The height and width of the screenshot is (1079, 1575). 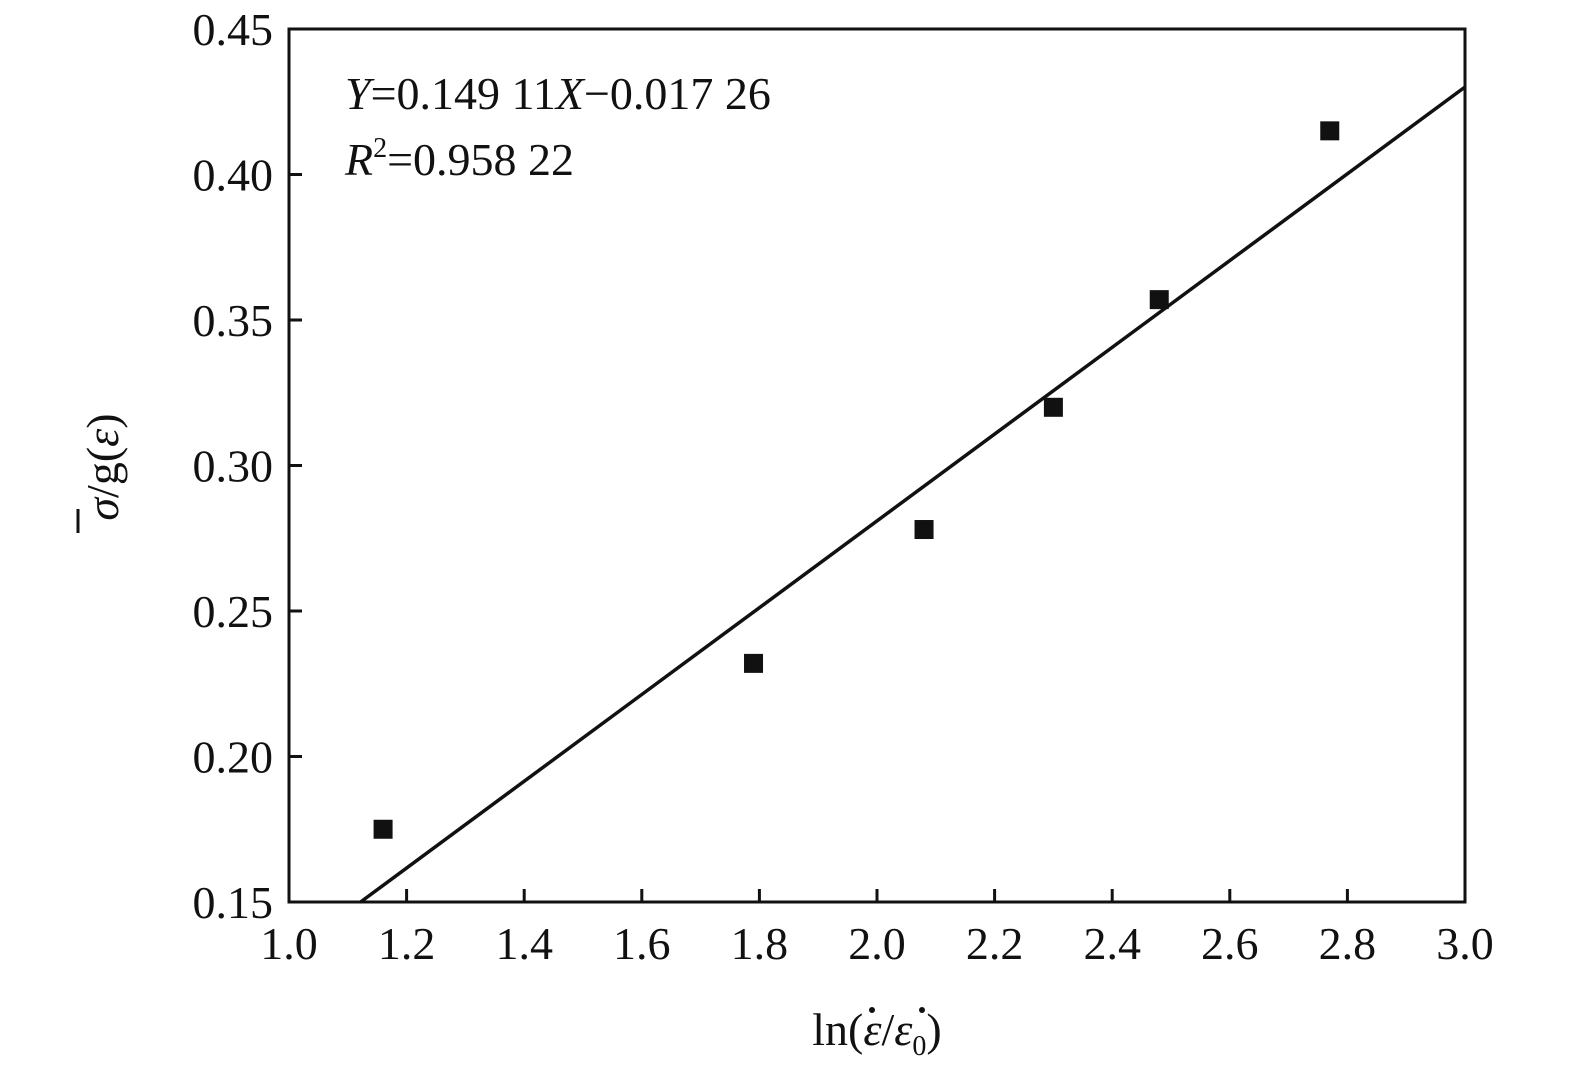 What do you see at coordinates (642, 943) in the screenshot?
I see `x-tick-label: 1.6` at bounding box center [642, 943].